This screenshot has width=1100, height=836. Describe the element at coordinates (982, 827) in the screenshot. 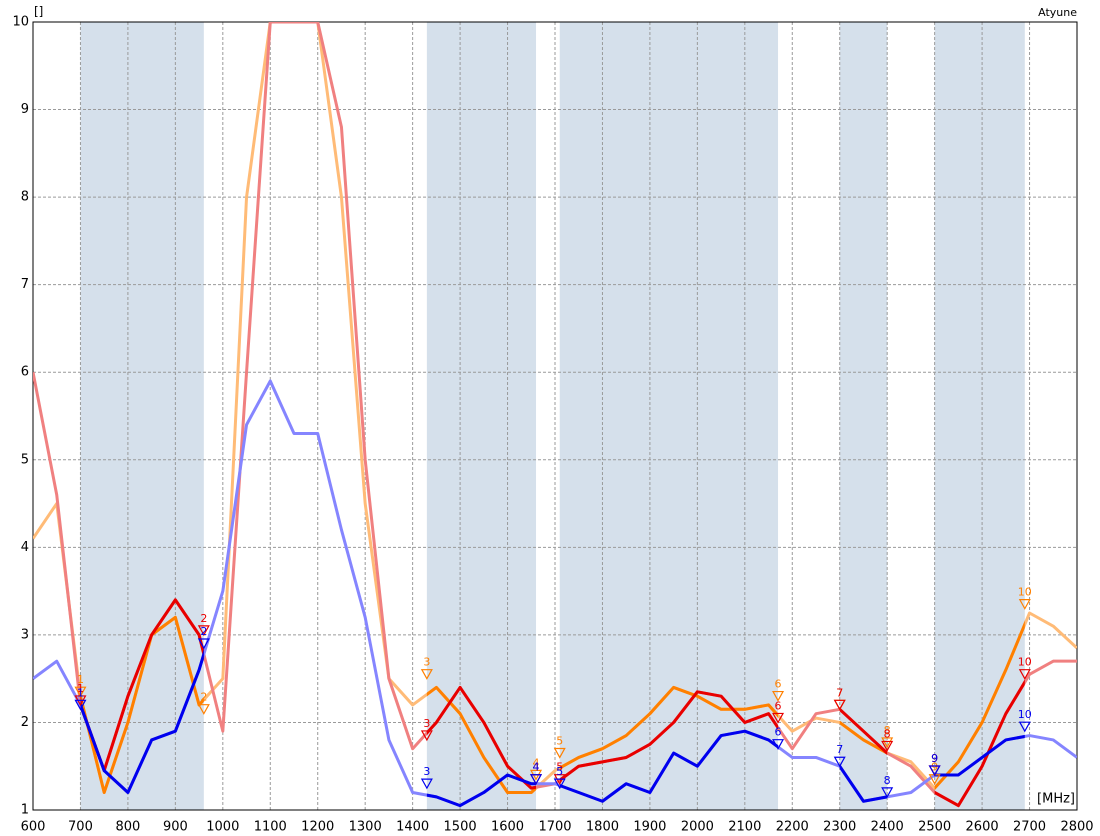

I see `x-tick-label: 2600` at that location.